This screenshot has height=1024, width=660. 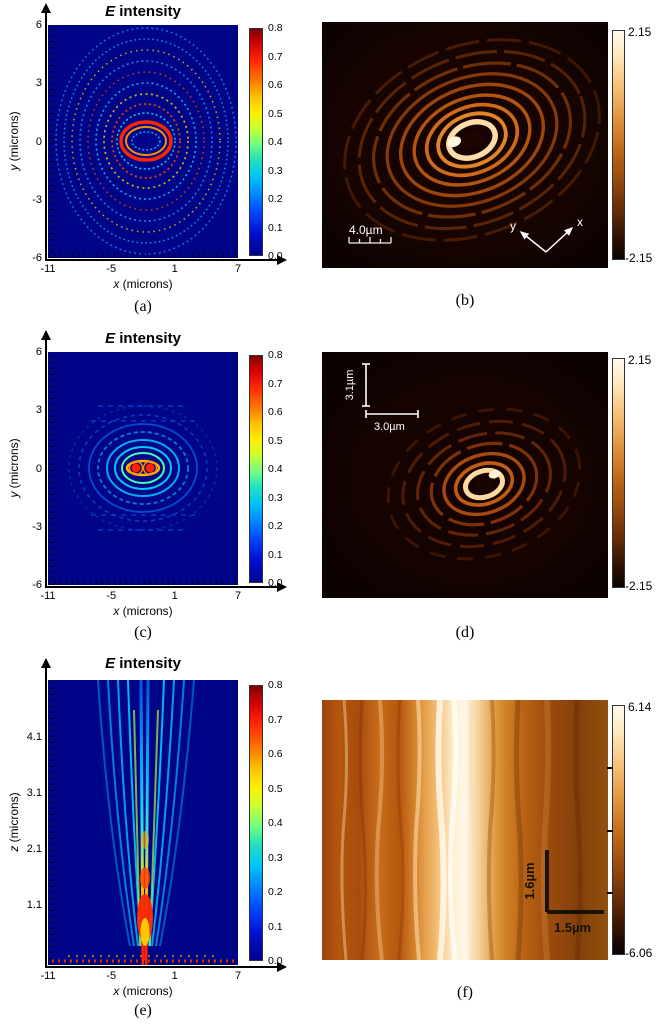 I want to click on panel-f-colorbar-tick, so click(x=610, y=831).